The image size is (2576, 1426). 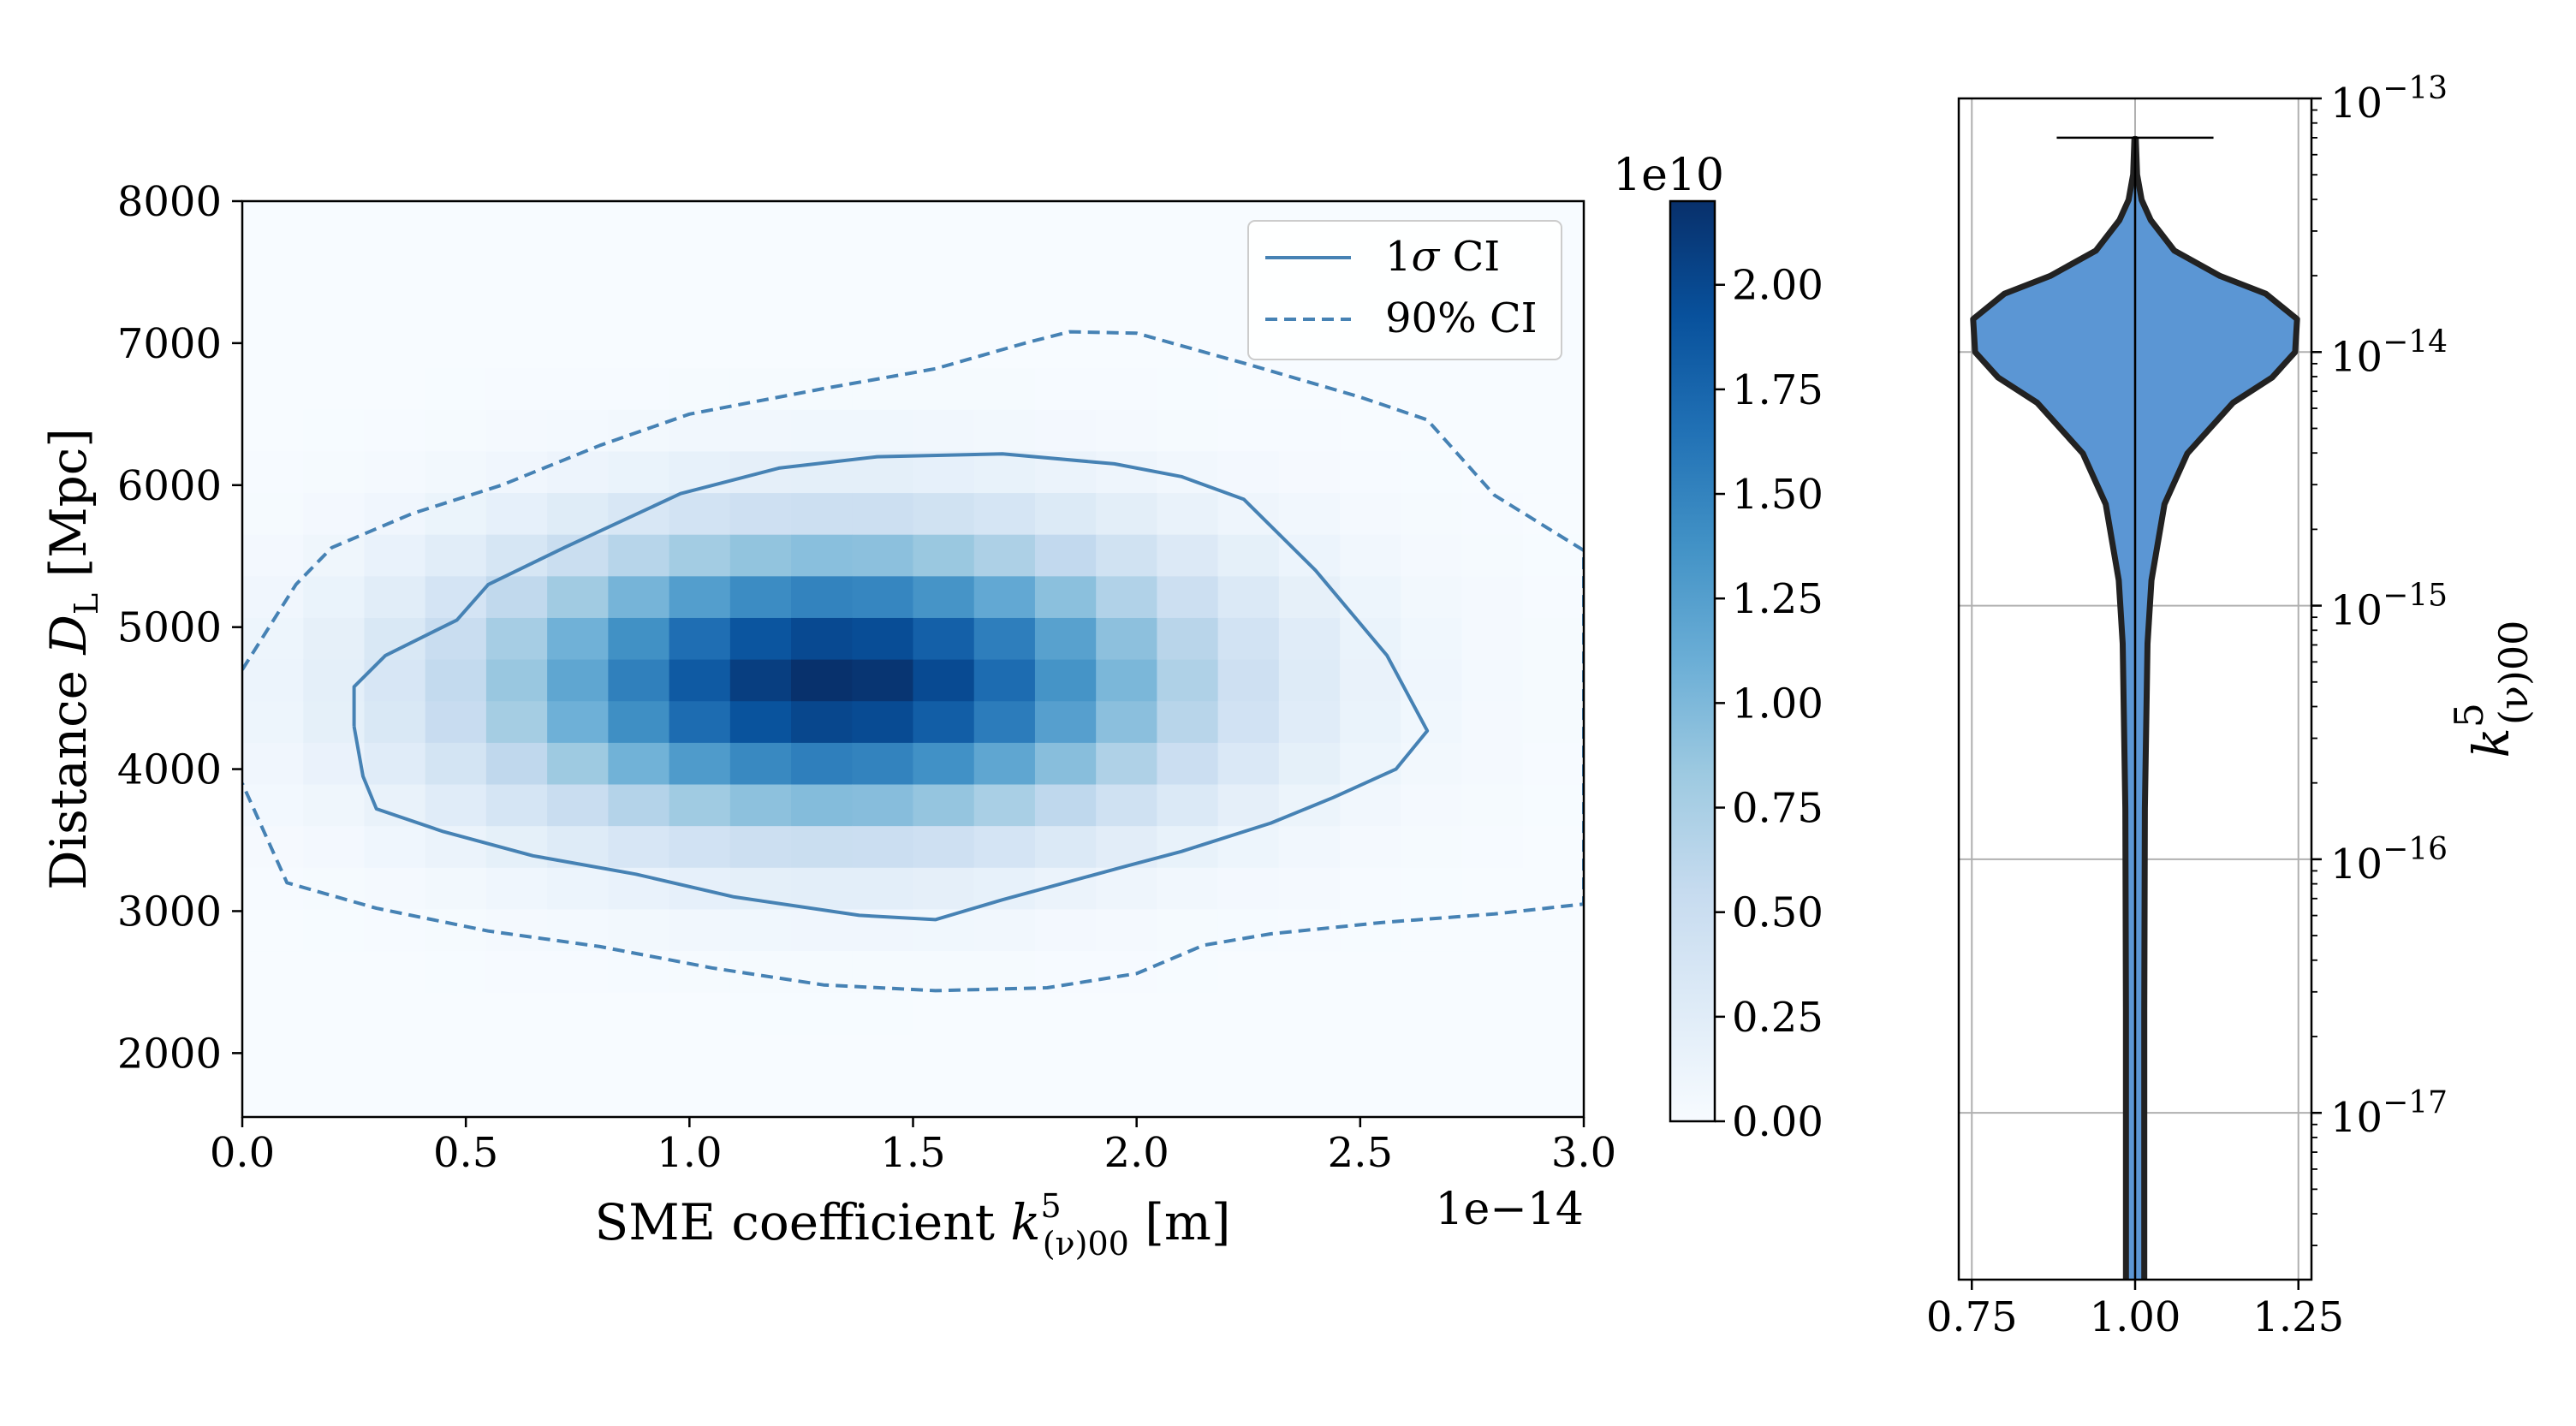 What do you see at coordinates (1777, 1122) in the screenshot?
I see `colorbar-tick-label: 0.00` at bounding box center [1777, 1122].